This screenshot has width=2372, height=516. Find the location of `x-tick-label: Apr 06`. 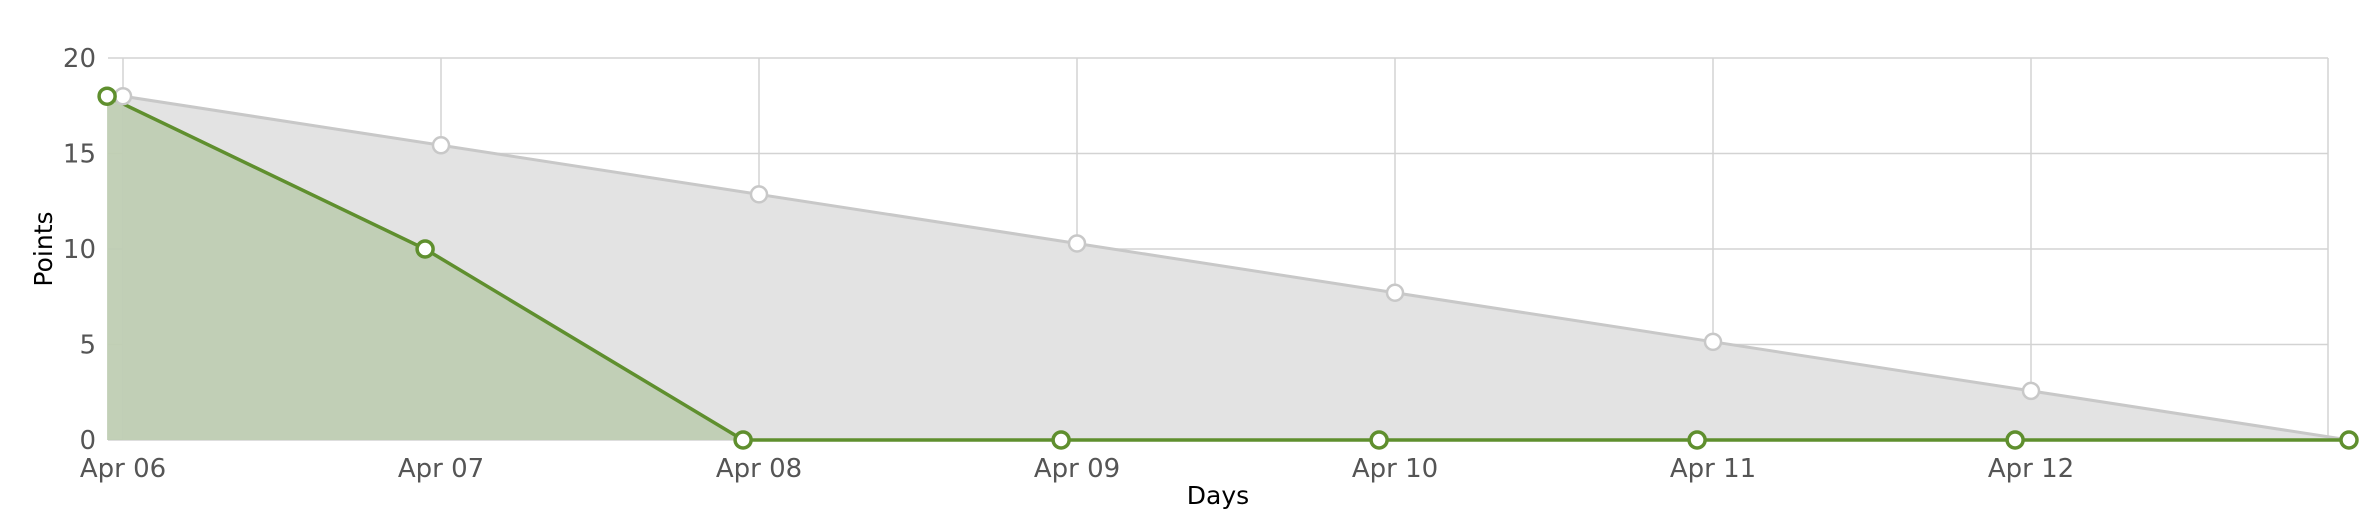

x-tick-label: Apr 06 is located at coordinates (123, 469).